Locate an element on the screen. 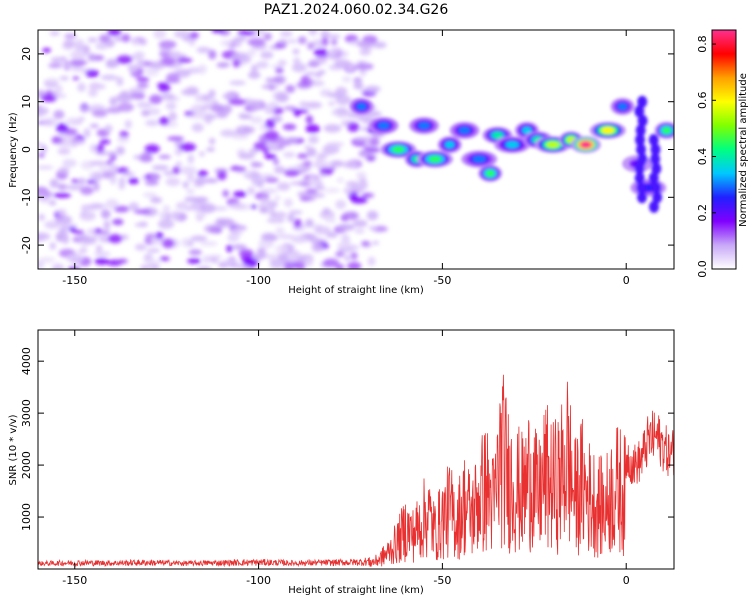  colorbar-gradient is located at coordinates (724, 149).